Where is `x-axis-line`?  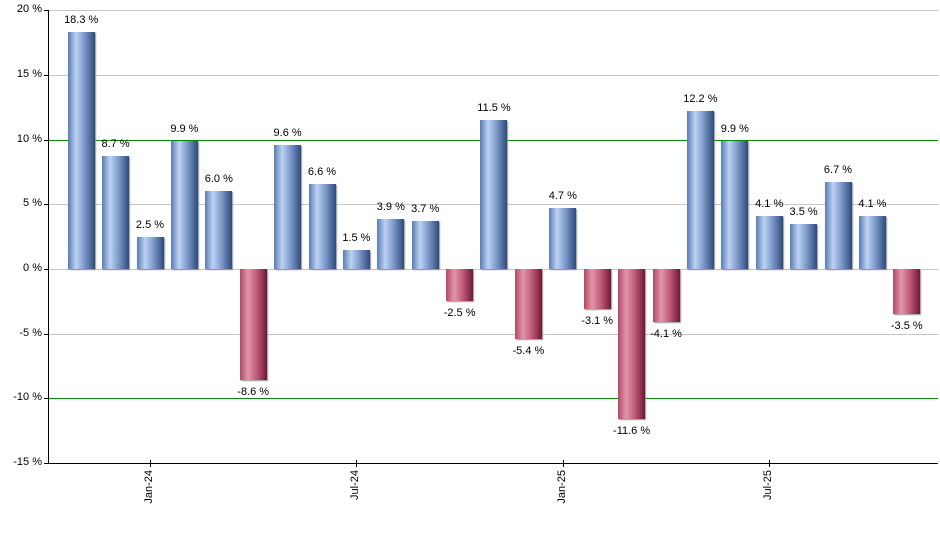
x-axis-line is located at coordinates (493, 463).